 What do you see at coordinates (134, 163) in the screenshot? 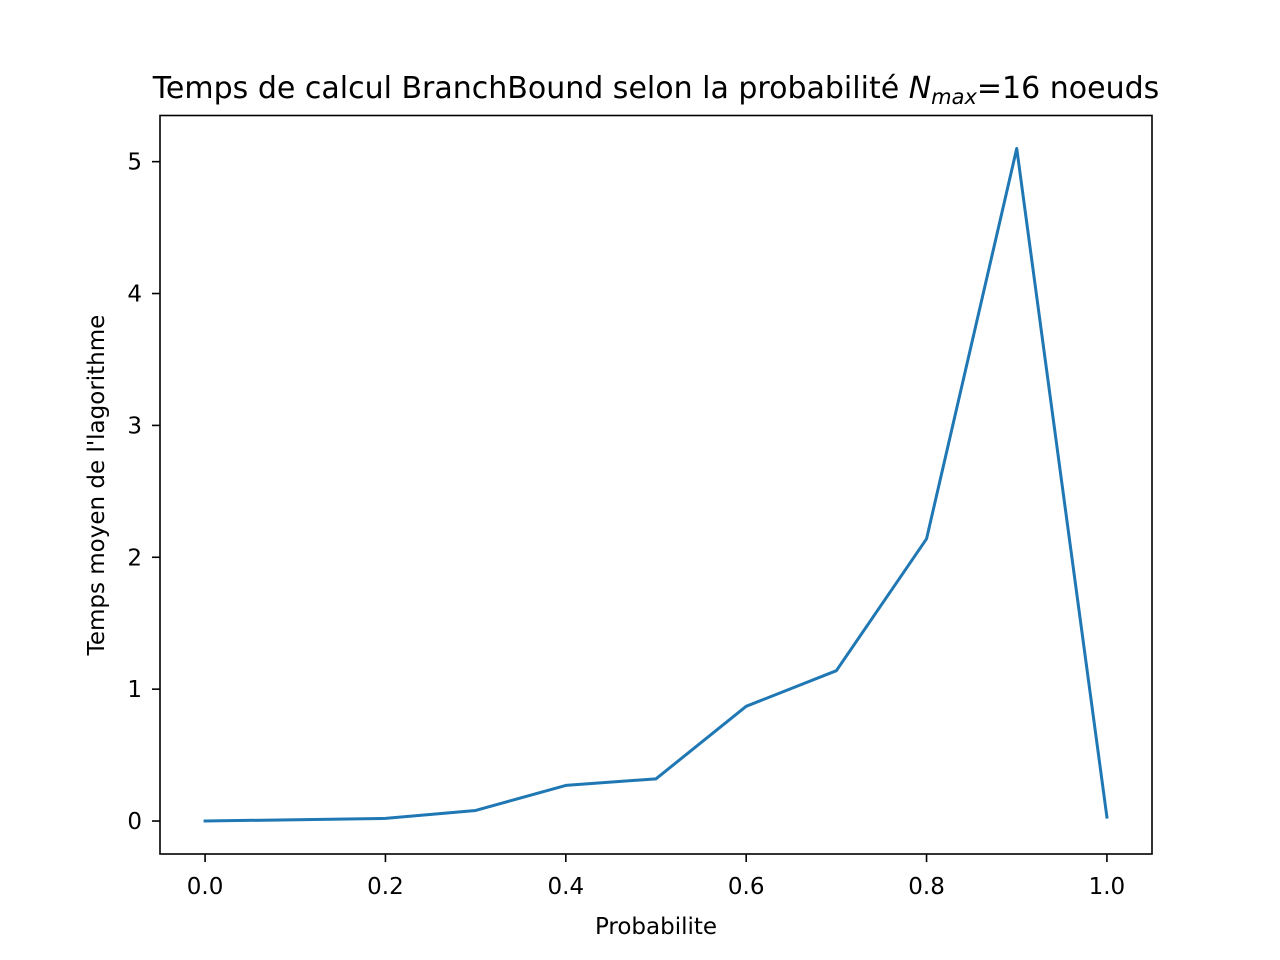
I see `y-tick-label: 5` at bounding box center [134, 163].